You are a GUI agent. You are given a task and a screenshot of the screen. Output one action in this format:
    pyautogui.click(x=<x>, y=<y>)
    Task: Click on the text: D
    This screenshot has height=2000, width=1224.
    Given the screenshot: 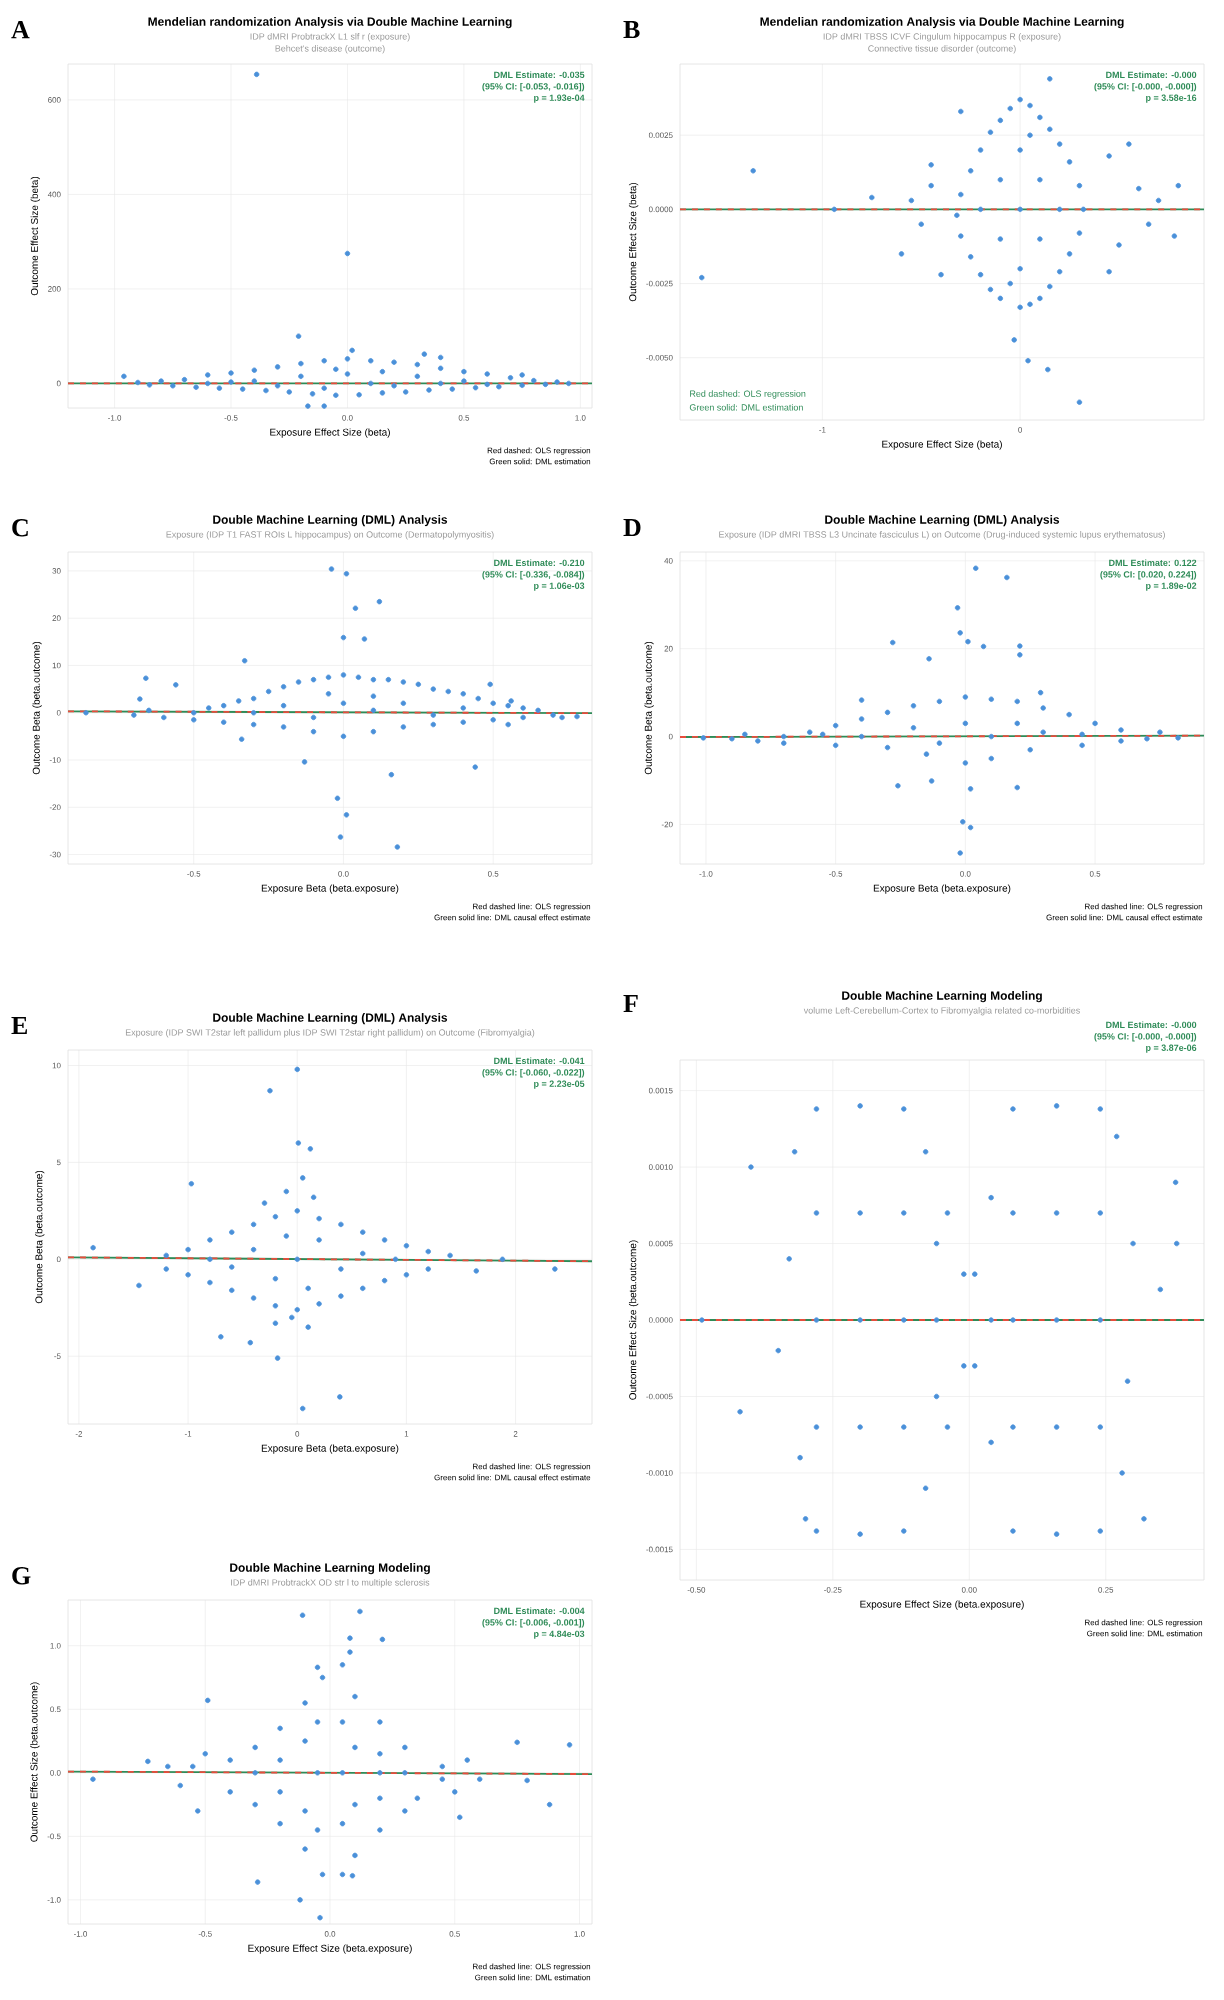 What is the action you would take?
    pyautogui.click(x=632, y=528)
    